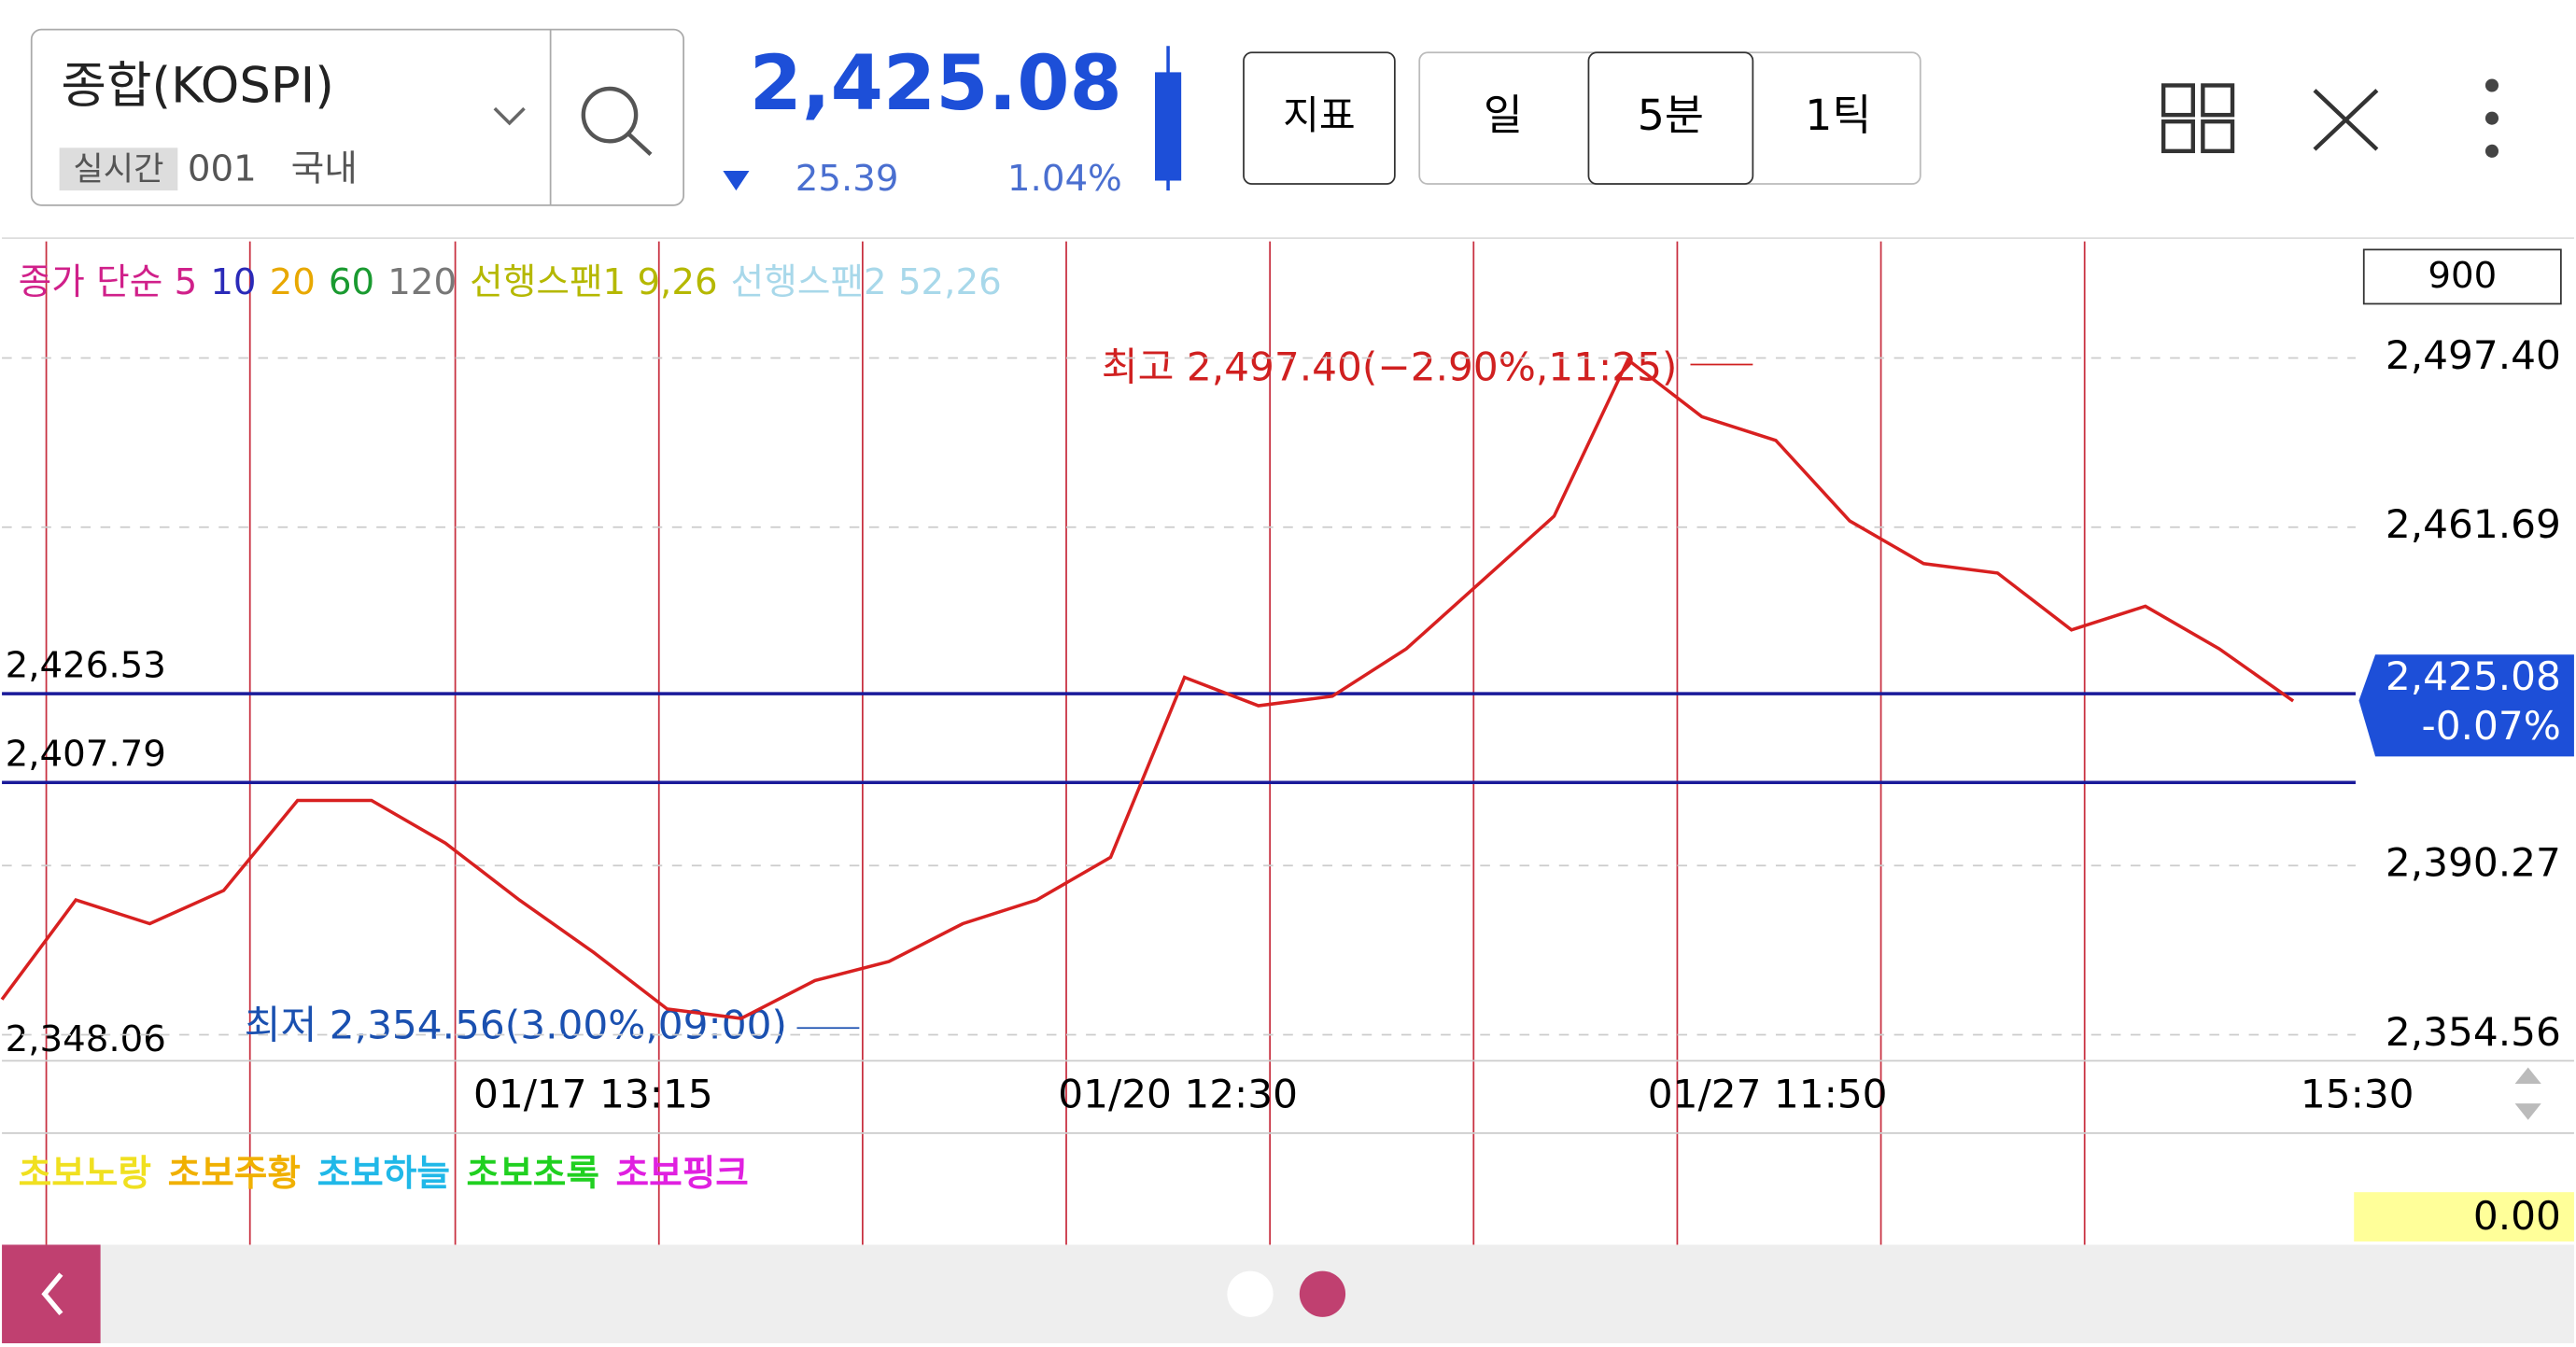  I want to click on button-label: 5분, so click(1671, 116).